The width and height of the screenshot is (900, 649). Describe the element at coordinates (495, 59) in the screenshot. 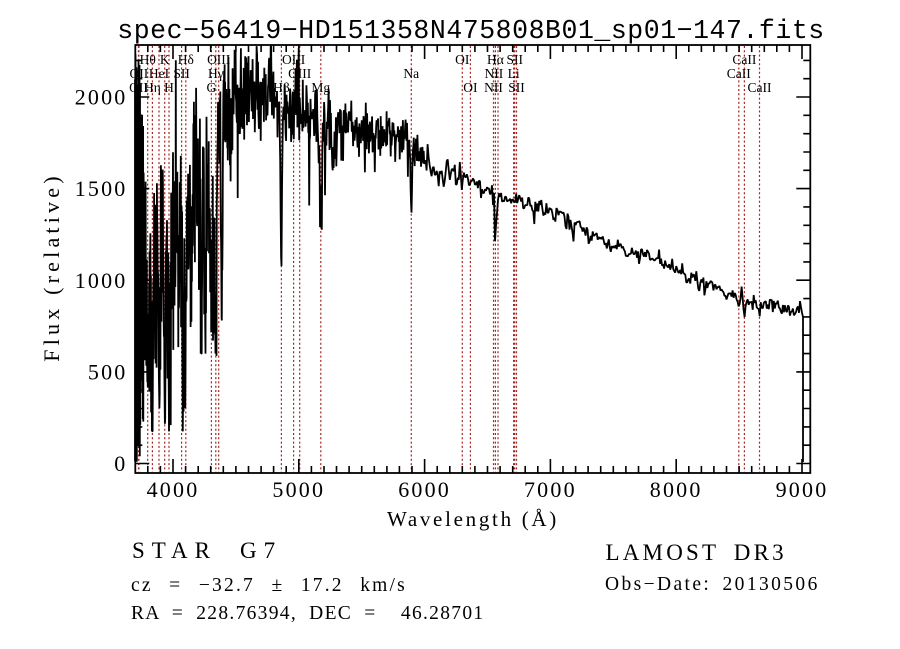

I see `svg-text: Hα` at that location.